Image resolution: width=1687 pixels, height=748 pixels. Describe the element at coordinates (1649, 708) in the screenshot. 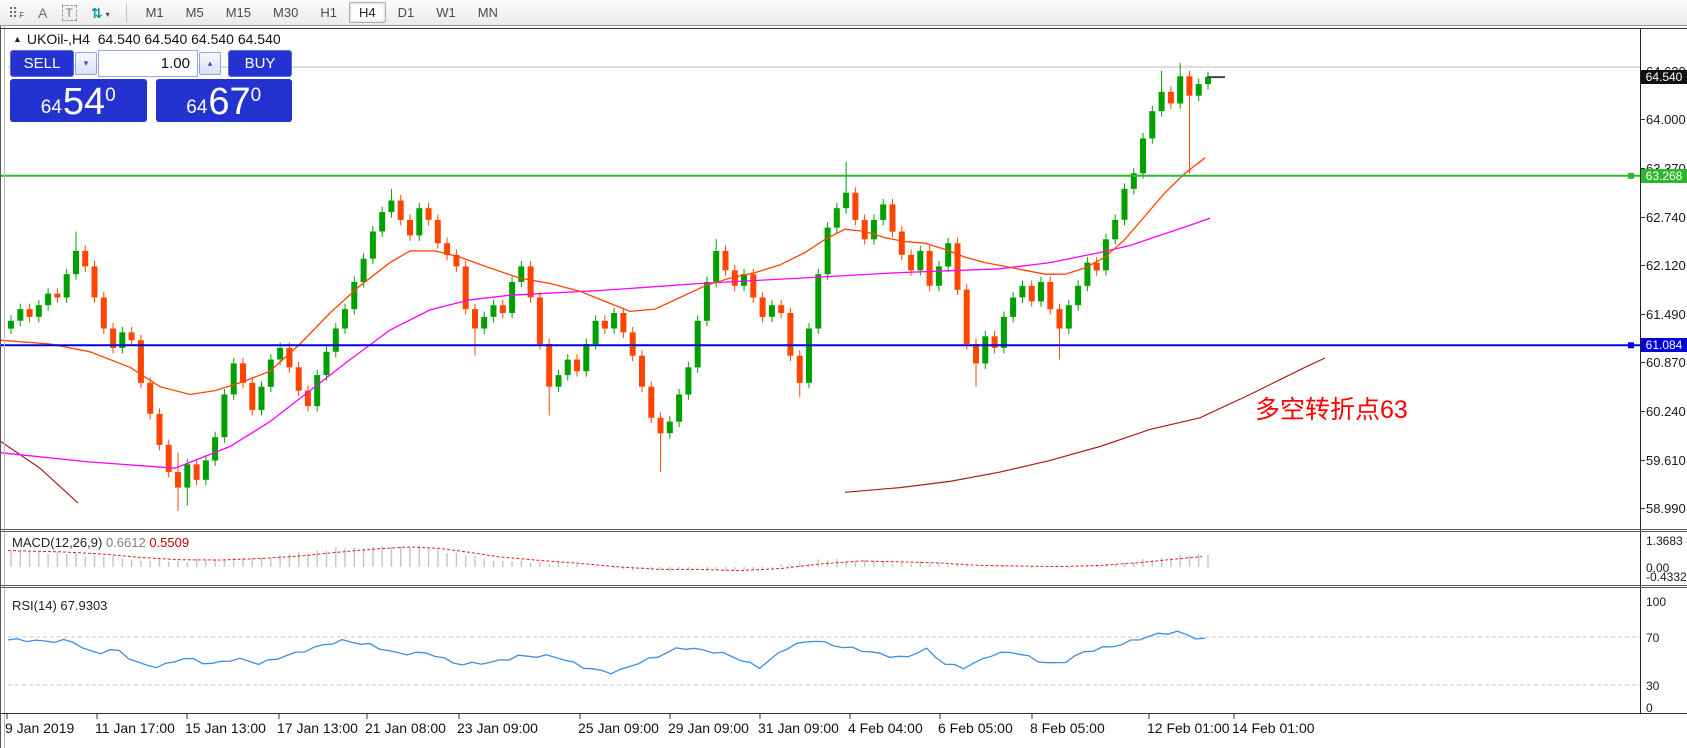

I see `rsi-axis-label: 0` at that location.